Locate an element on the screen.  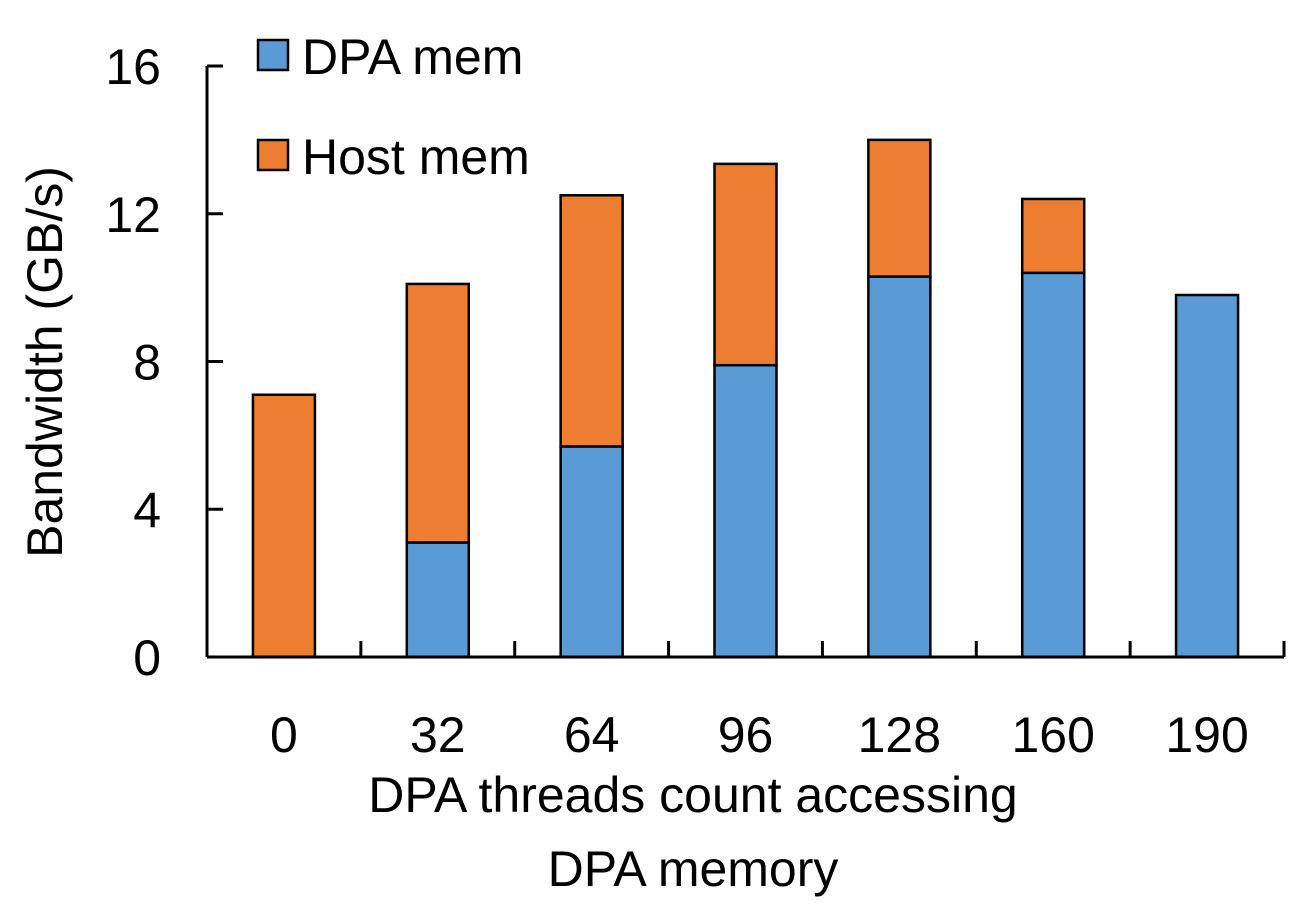
x-tick-label: 32 is located at coordinates (438, 735).